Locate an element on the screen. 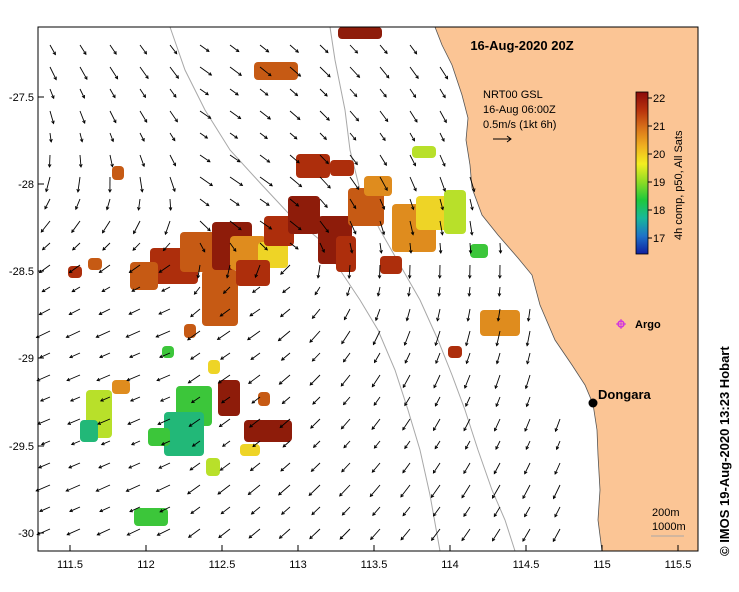 The height and width of the screenshot is (592, 739). argo-marker: Argo is located at coordinates (638, 325).